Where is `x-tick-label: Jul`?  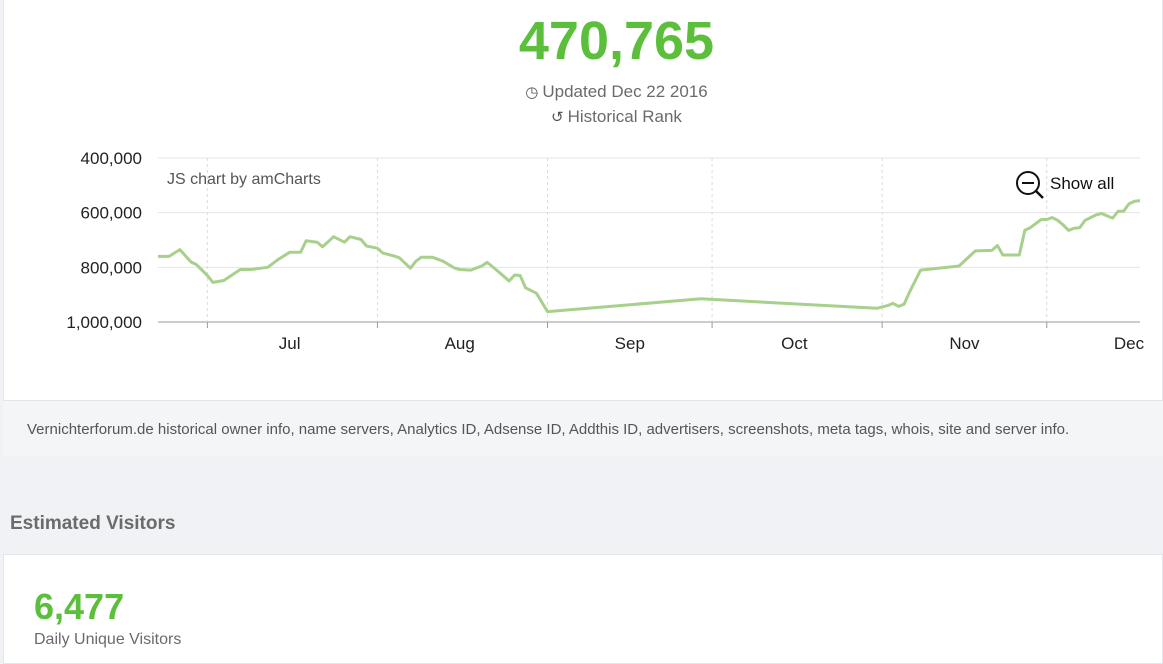
x-tick-label: Jul is located at coordinates (290, 343).